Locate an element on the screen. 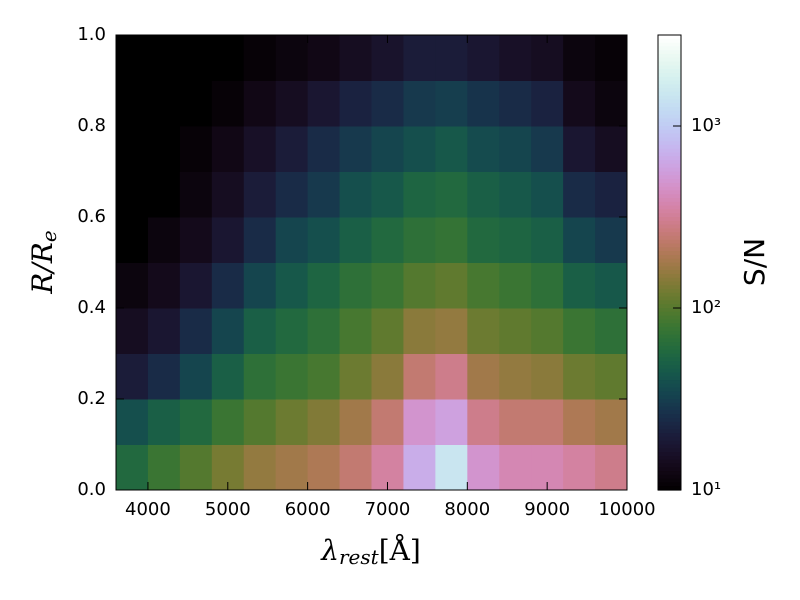 This screenshot has height=600, width=800. colorbar is located at coordinates (669, 263).